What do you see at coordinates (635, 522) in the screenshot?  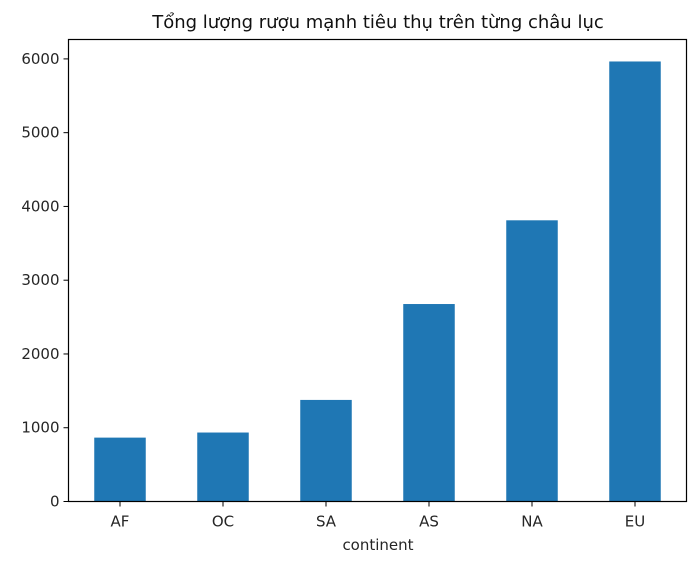 I see `x-tick-label: EU` at bounding box center [635, 522].